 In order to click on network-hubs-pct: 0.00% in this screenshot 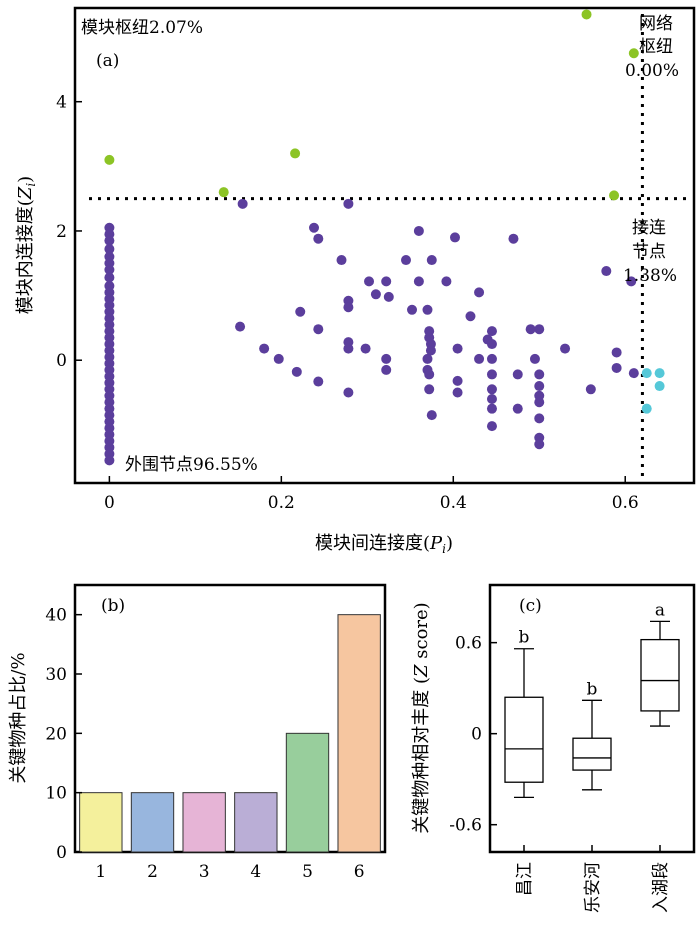, I will do `click(652, 71)`.